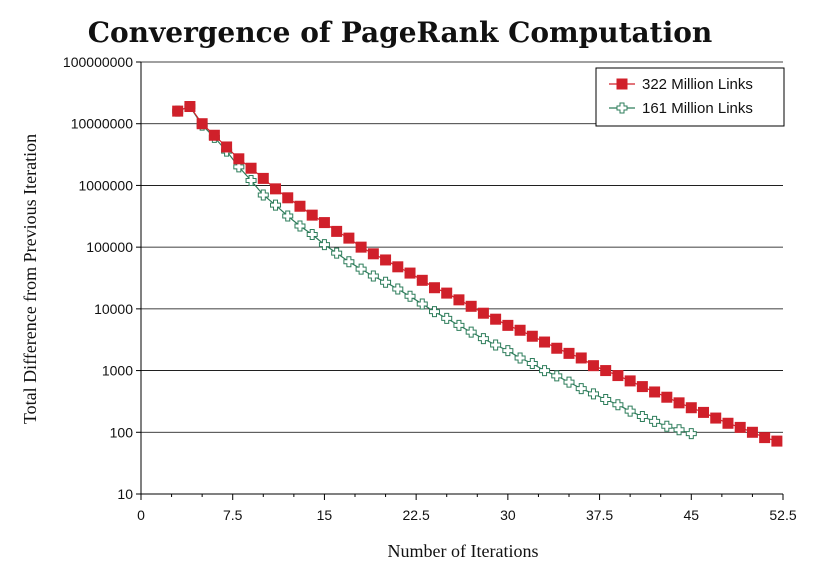  I want to click on y-tick-label: 100000000, so click(98, 62).